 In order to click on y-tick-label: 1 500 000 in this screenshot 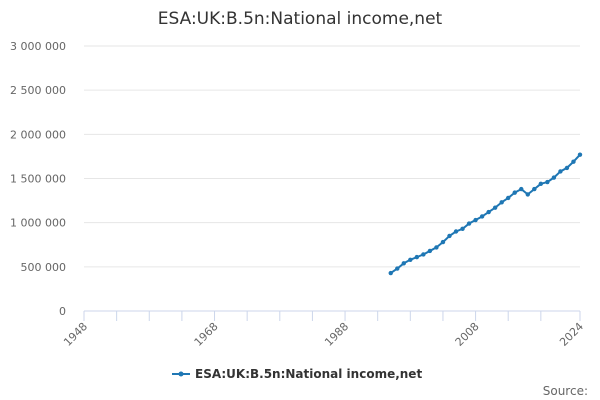, I will do `click(38, 179)`.